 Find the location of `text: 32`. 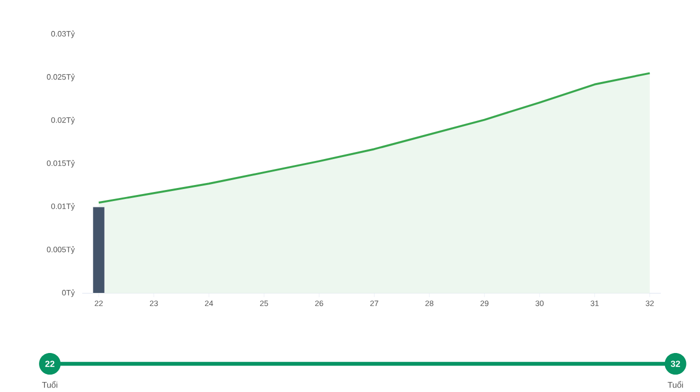

text: 32 is located at coordinates (675, 363).